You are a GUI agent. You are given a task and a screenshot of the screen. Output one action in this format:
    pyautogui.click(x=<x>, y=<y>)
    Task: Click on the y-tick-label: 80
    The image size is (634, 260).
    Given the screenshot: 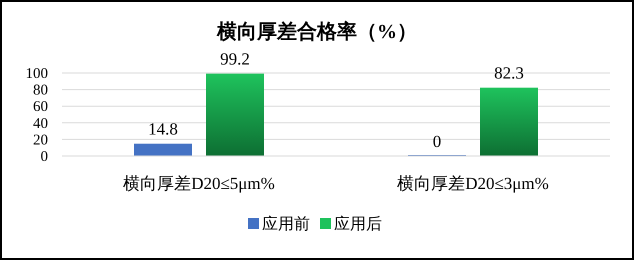 What is the action you would take?
    pyautogui.click(x=40, y=90)
    